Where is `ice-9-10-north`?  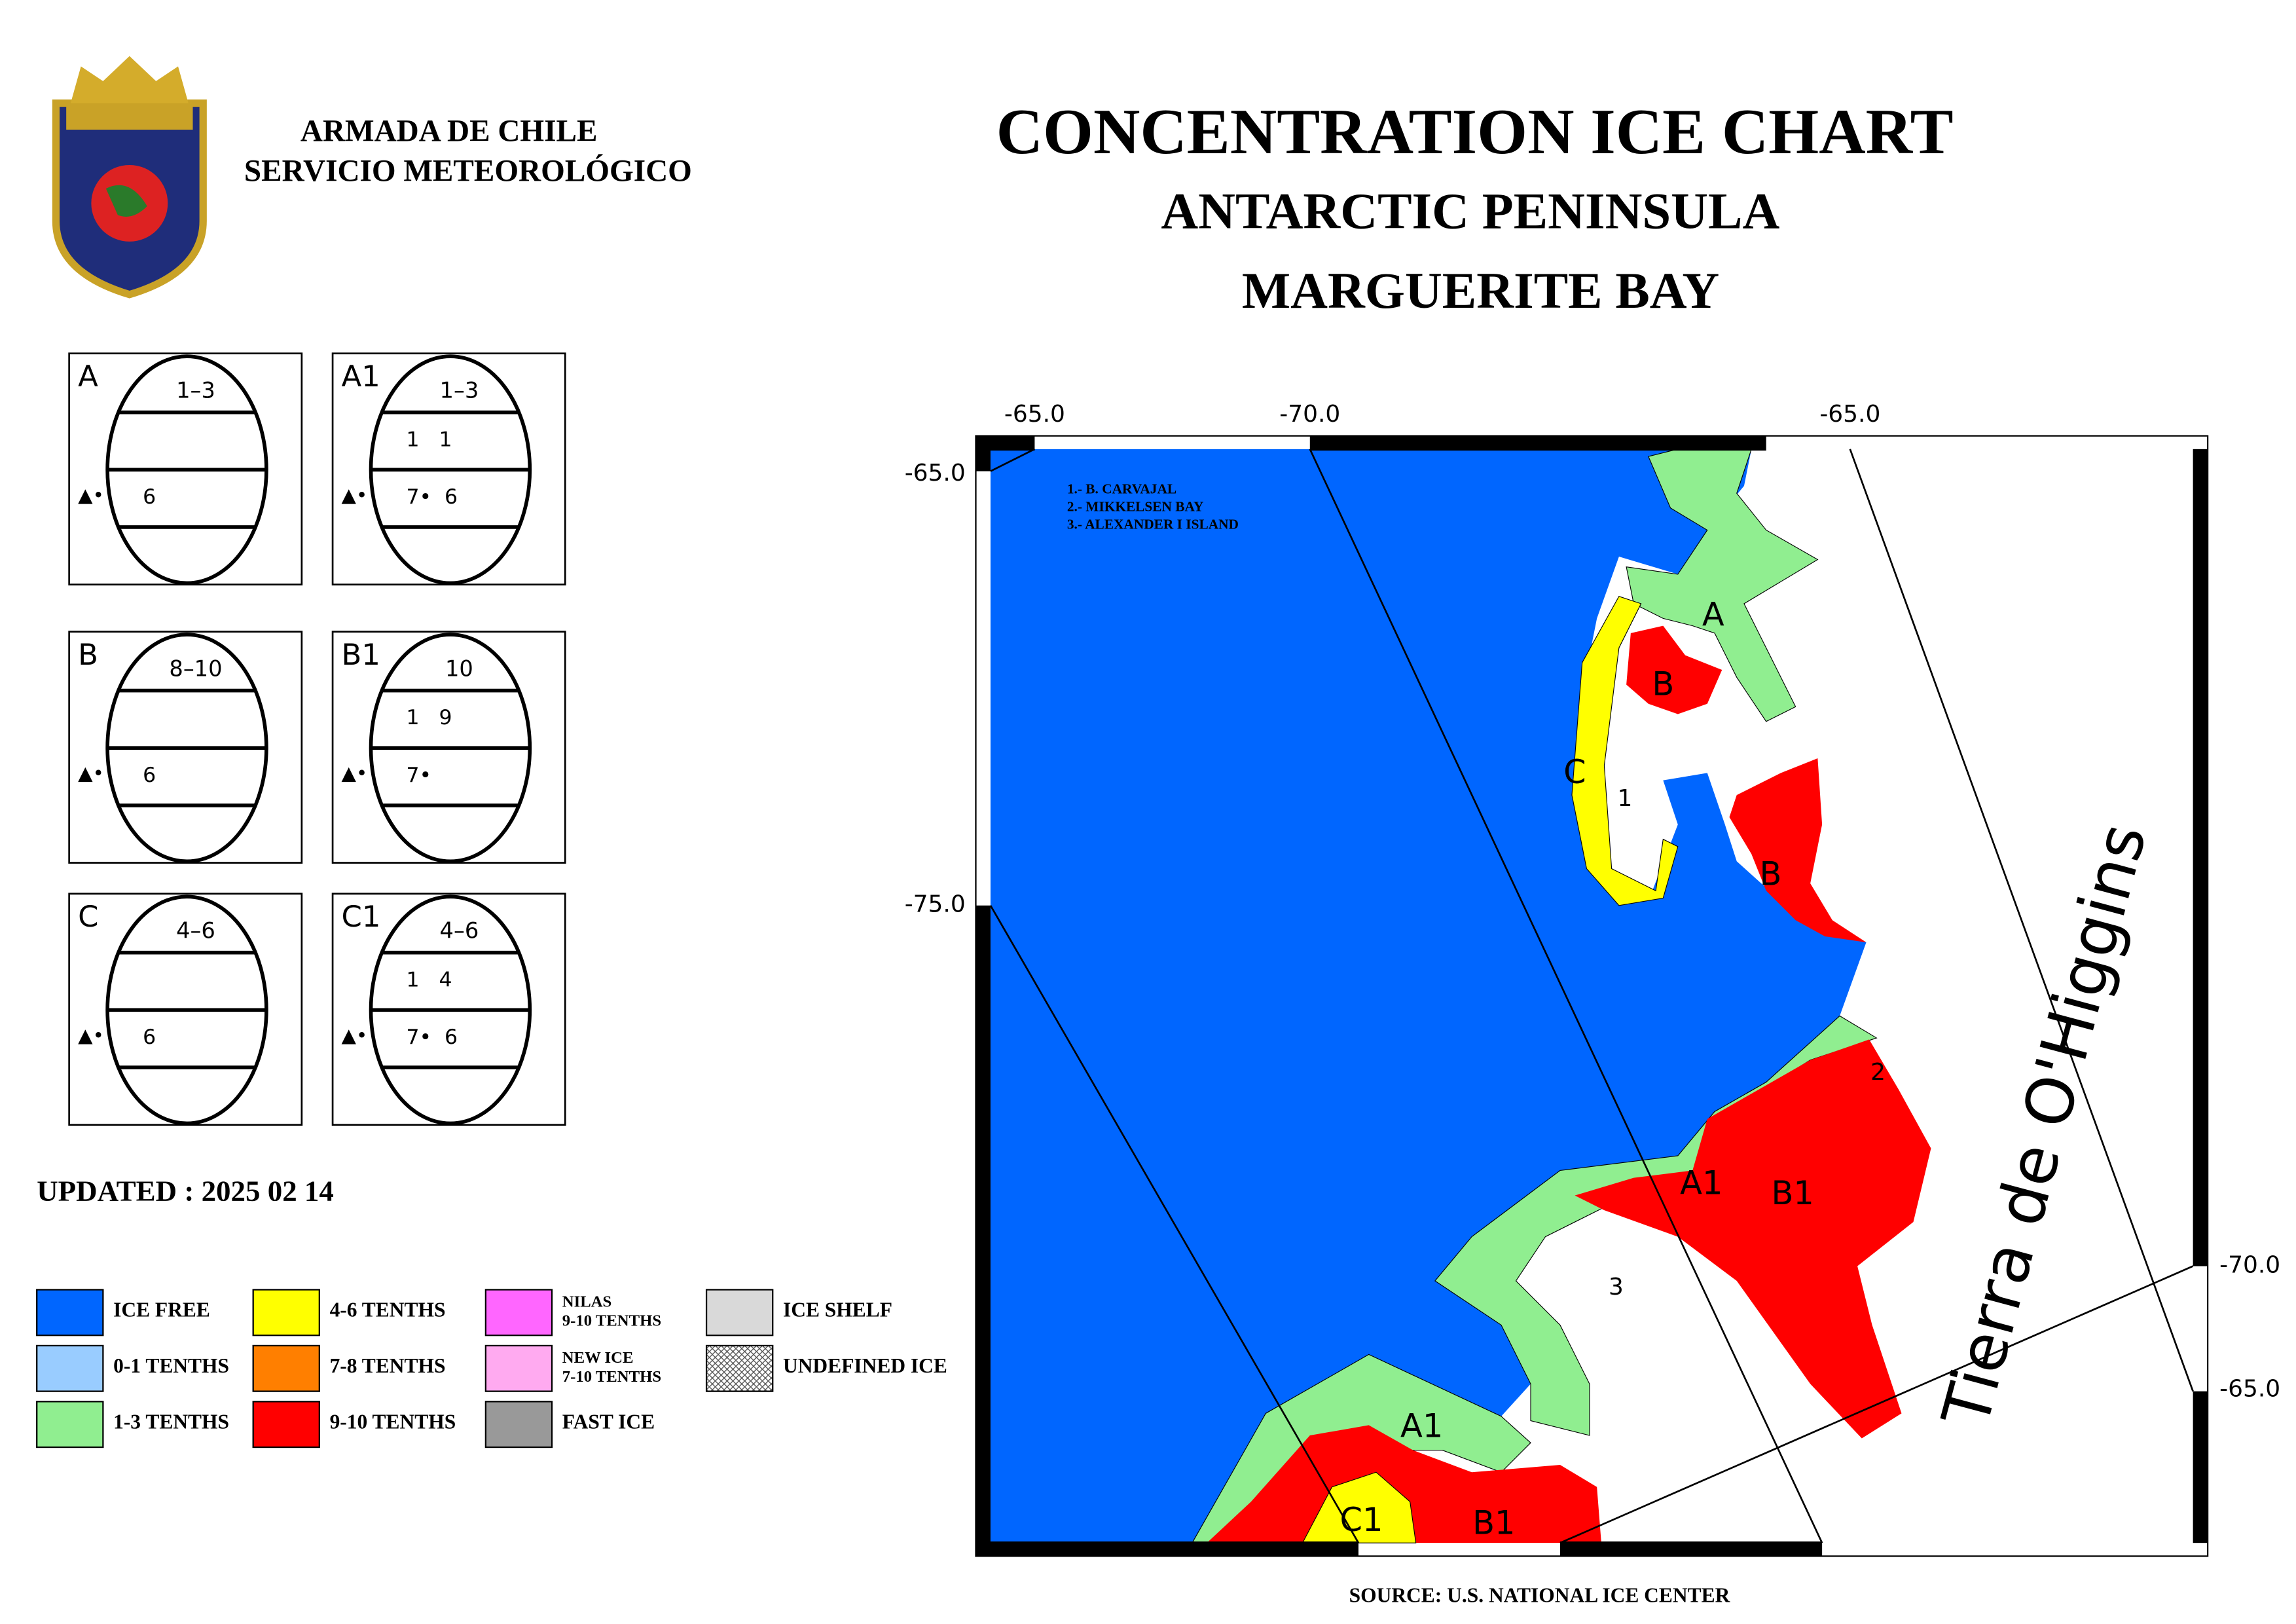
ice-9-10-north is located at coordinates (1674, 669).